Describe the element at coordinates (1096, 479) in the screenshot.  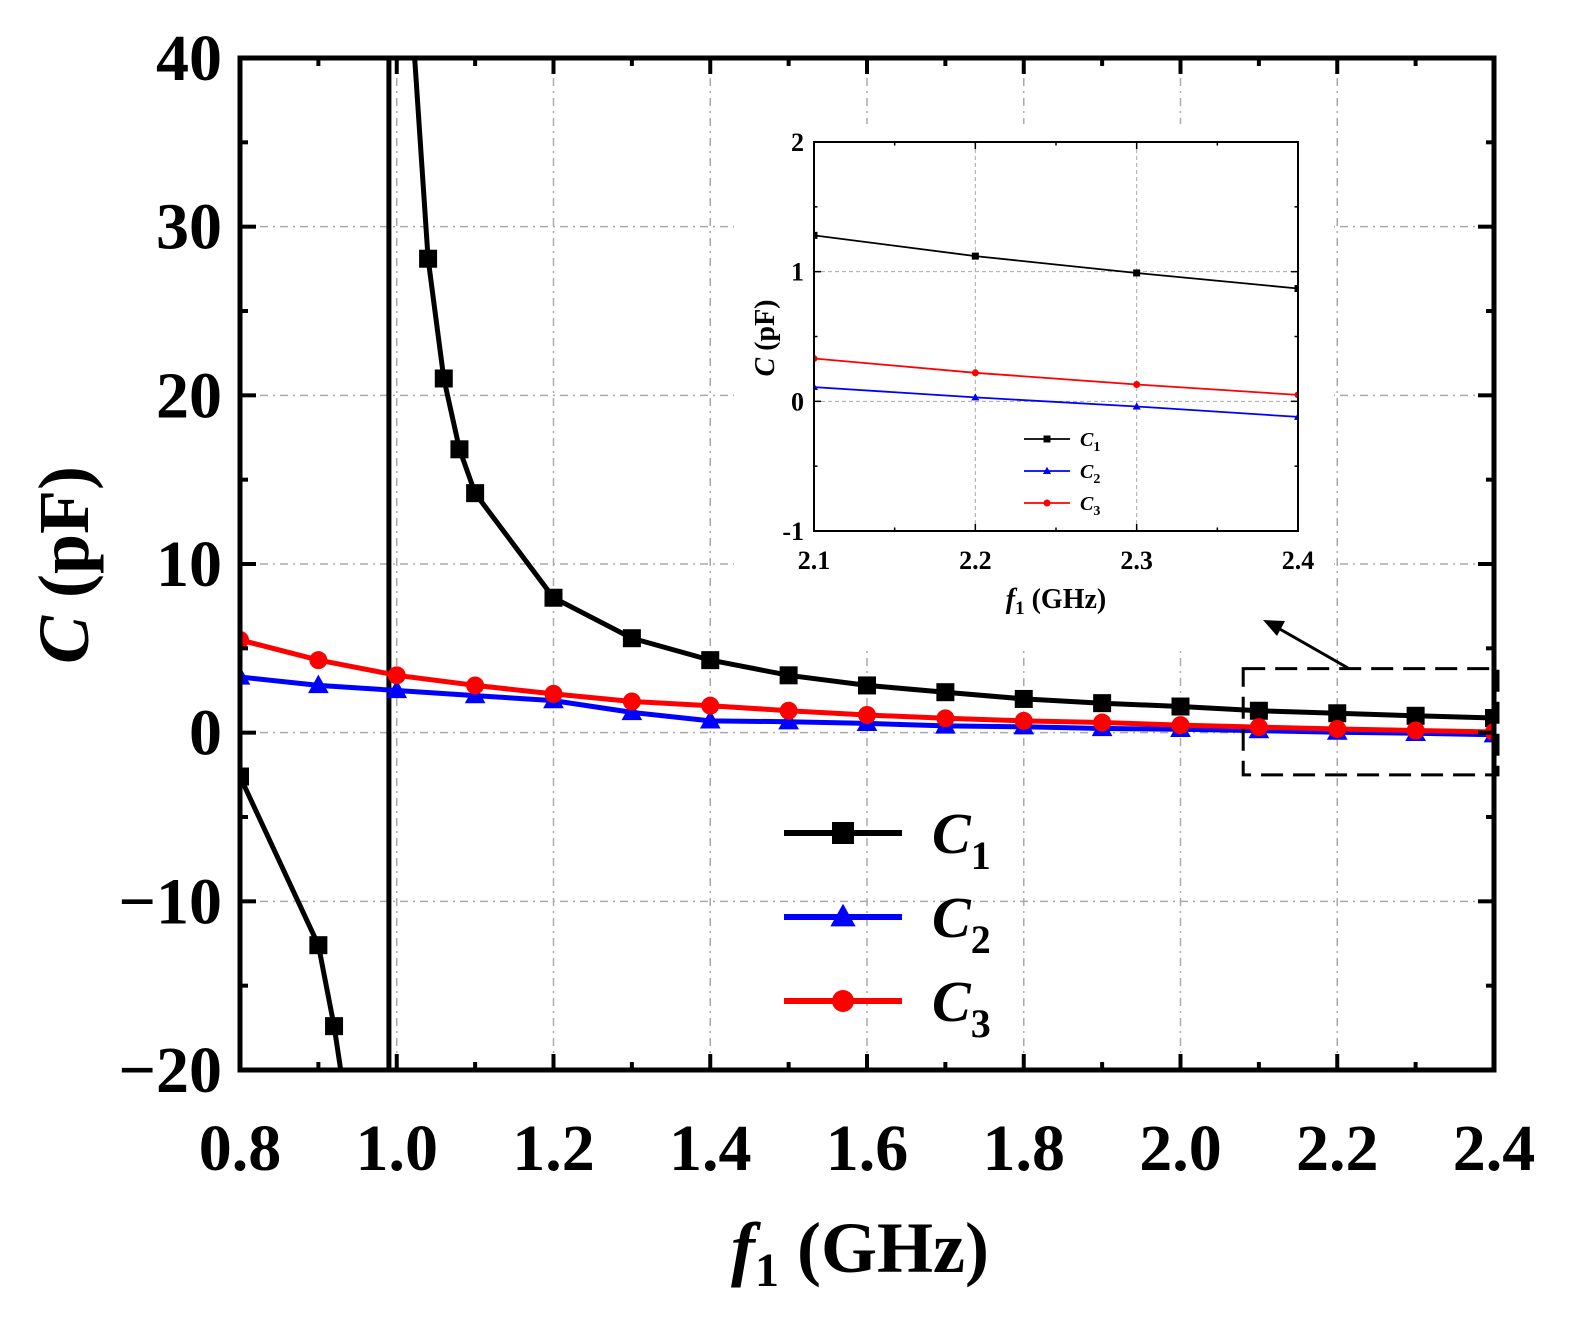
I see `inset-legend-label-sub: 2` at that location.